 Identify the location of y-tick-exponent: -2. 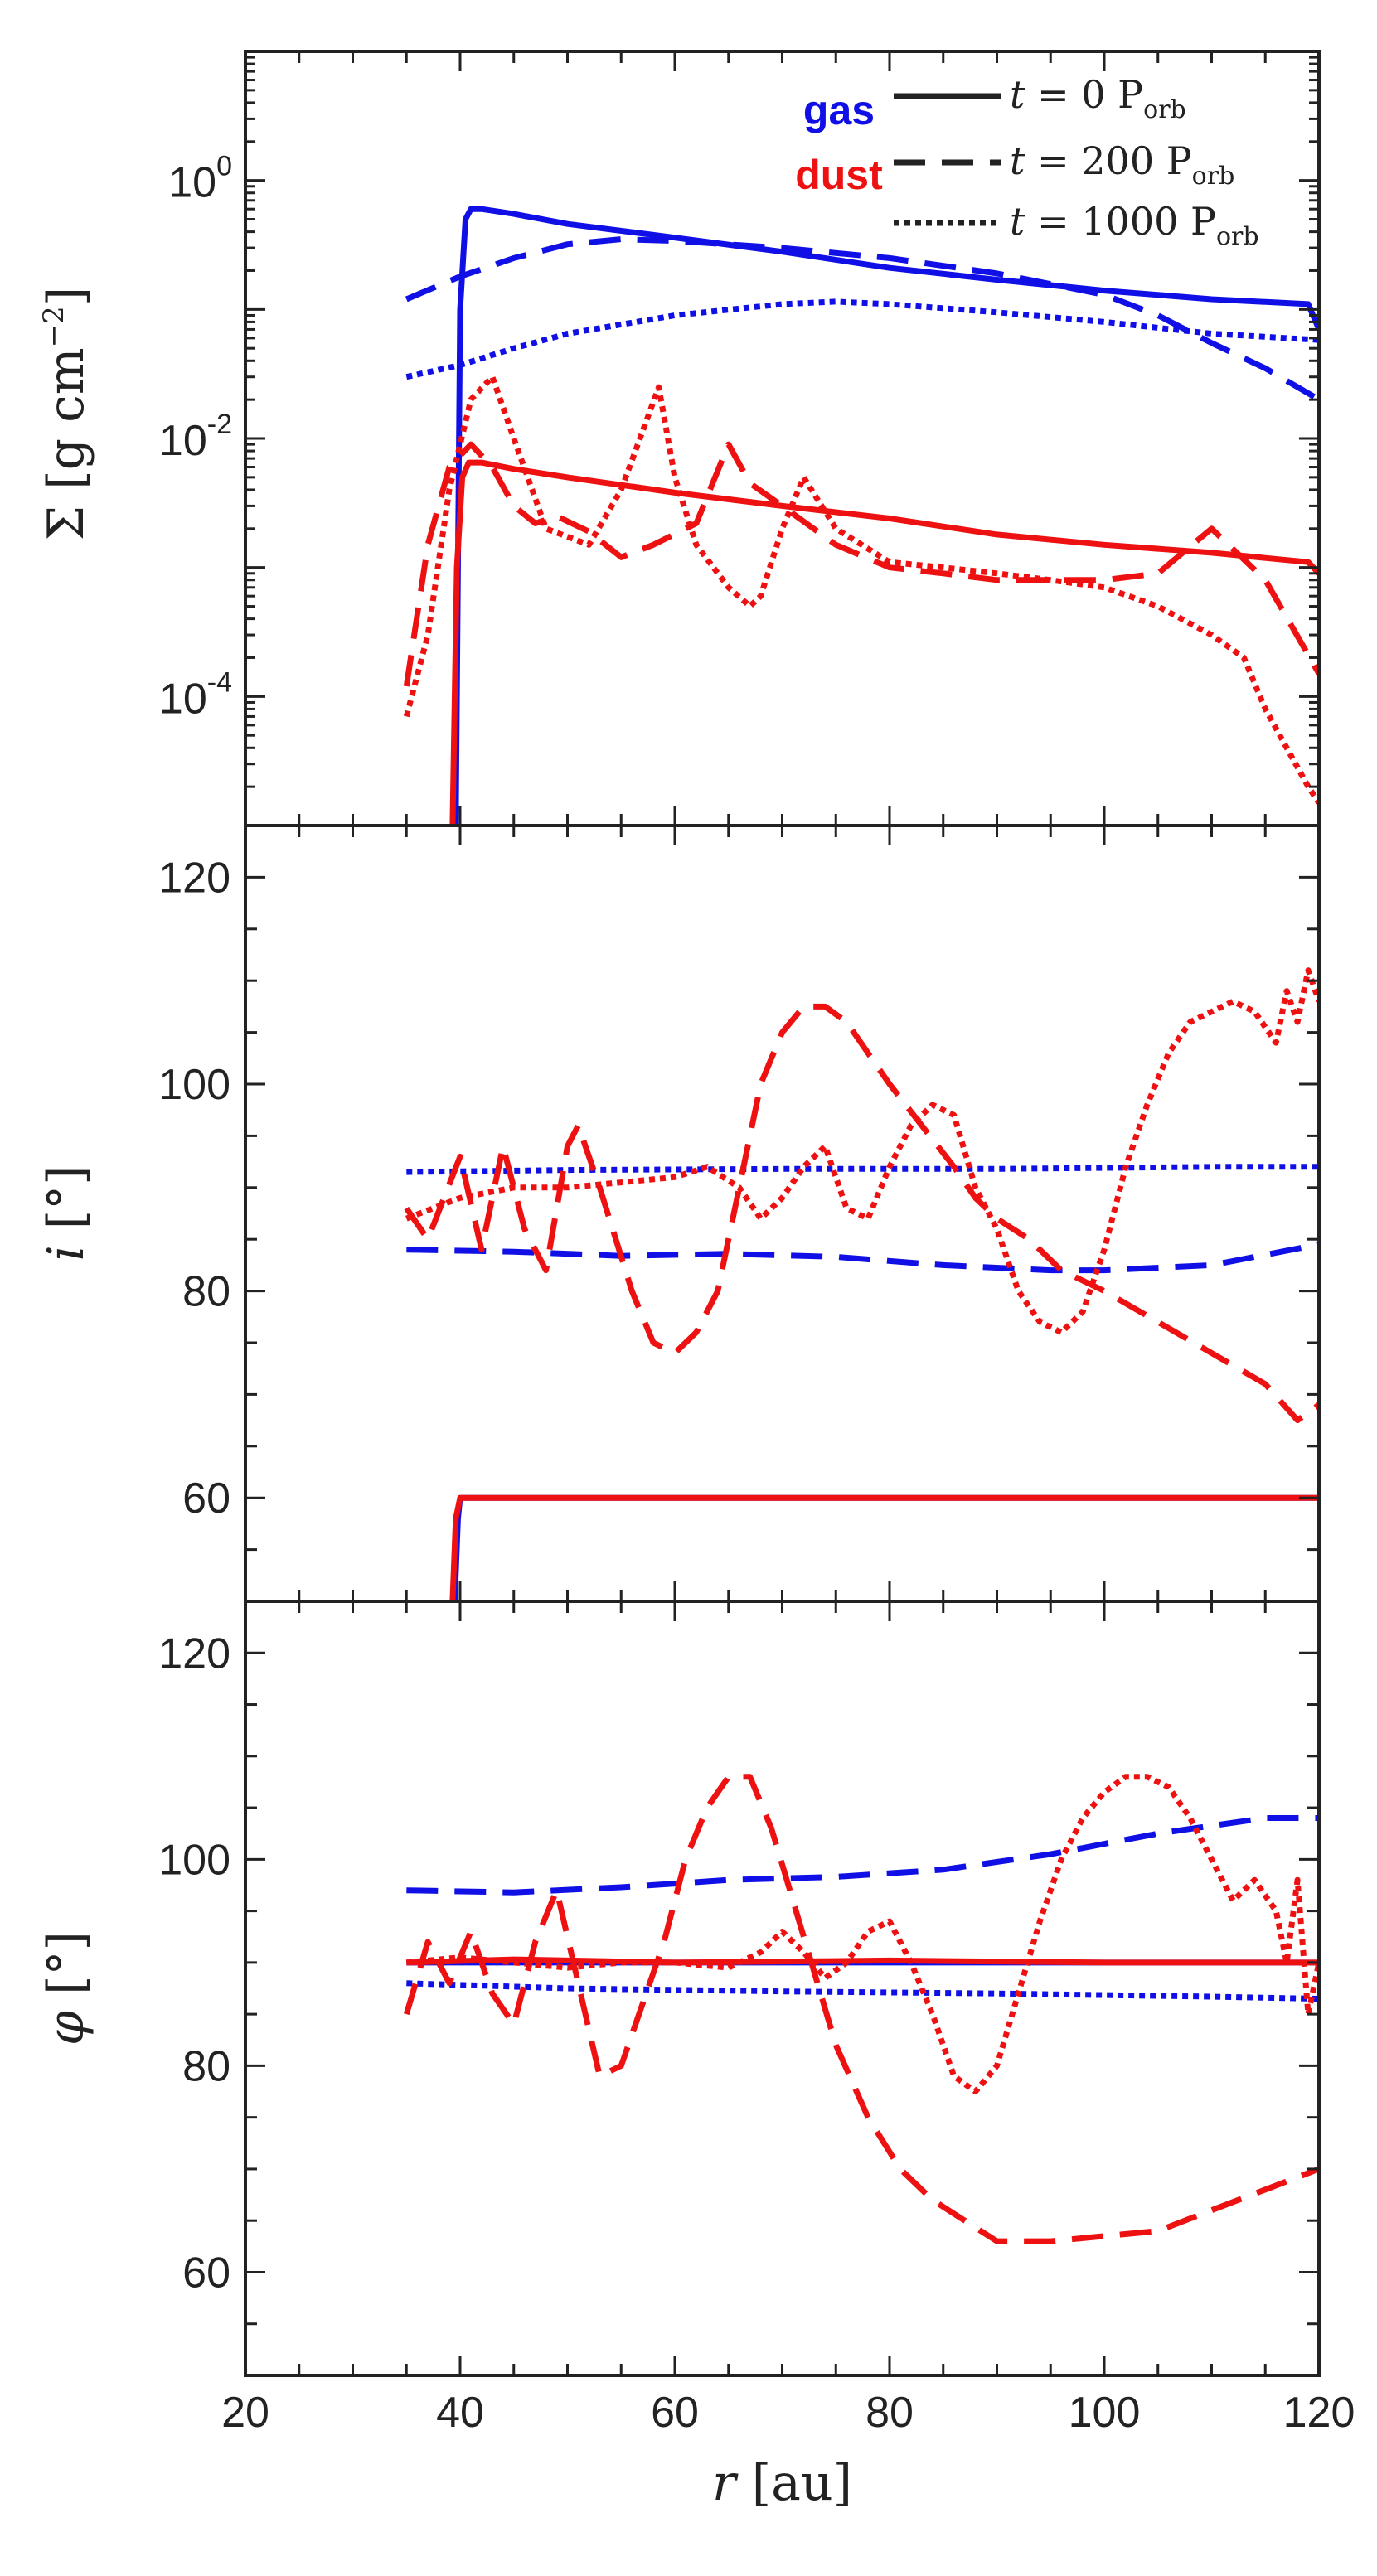
(220, 425).